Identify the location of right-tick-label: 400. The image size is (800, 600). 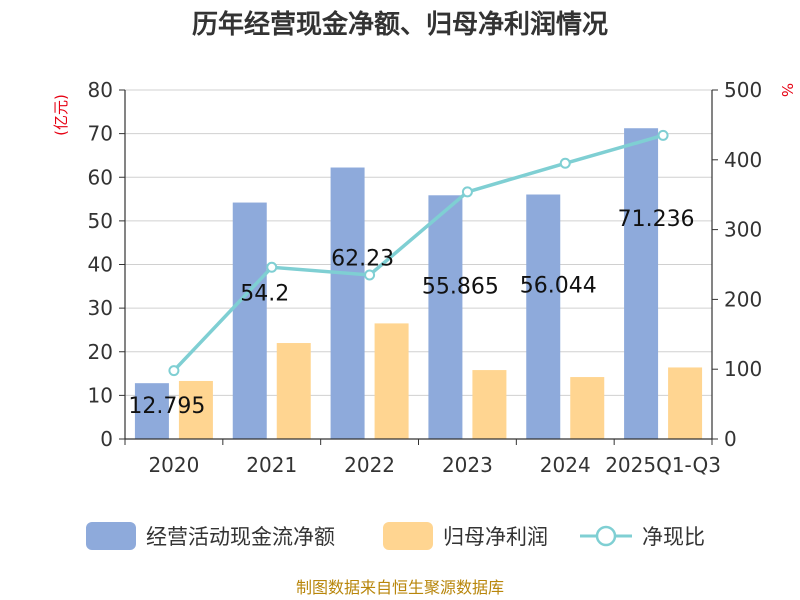
(743, 160).